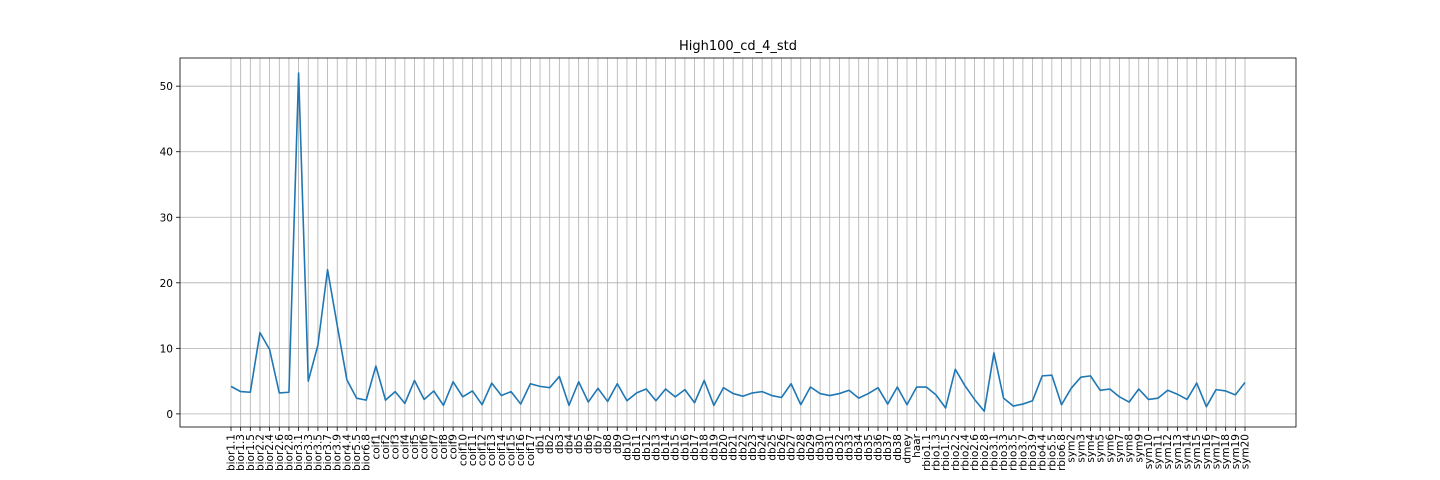  Describe the element at coordinates (965, 452) in the screenshot. I see `x-tick-label: rbio2.4` at that location.